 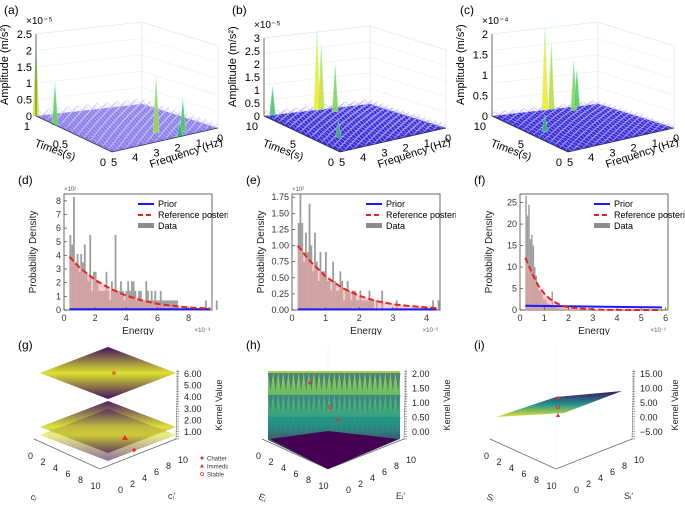 What do you see at coordinates (325, 318) in the screenshot?
I see `x-tick-label: 1` at bounding box center [325, 318].